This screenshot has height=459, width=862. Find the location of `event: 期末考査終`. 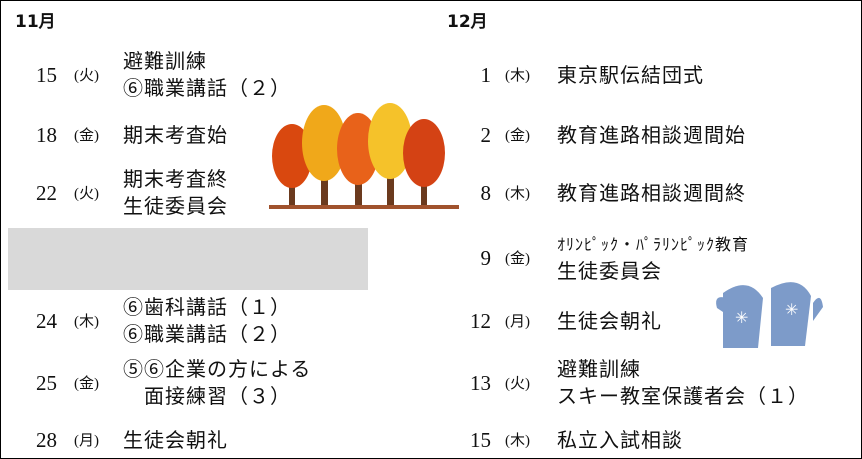

event: 期末考査終 is located at coordinates (175, 180).